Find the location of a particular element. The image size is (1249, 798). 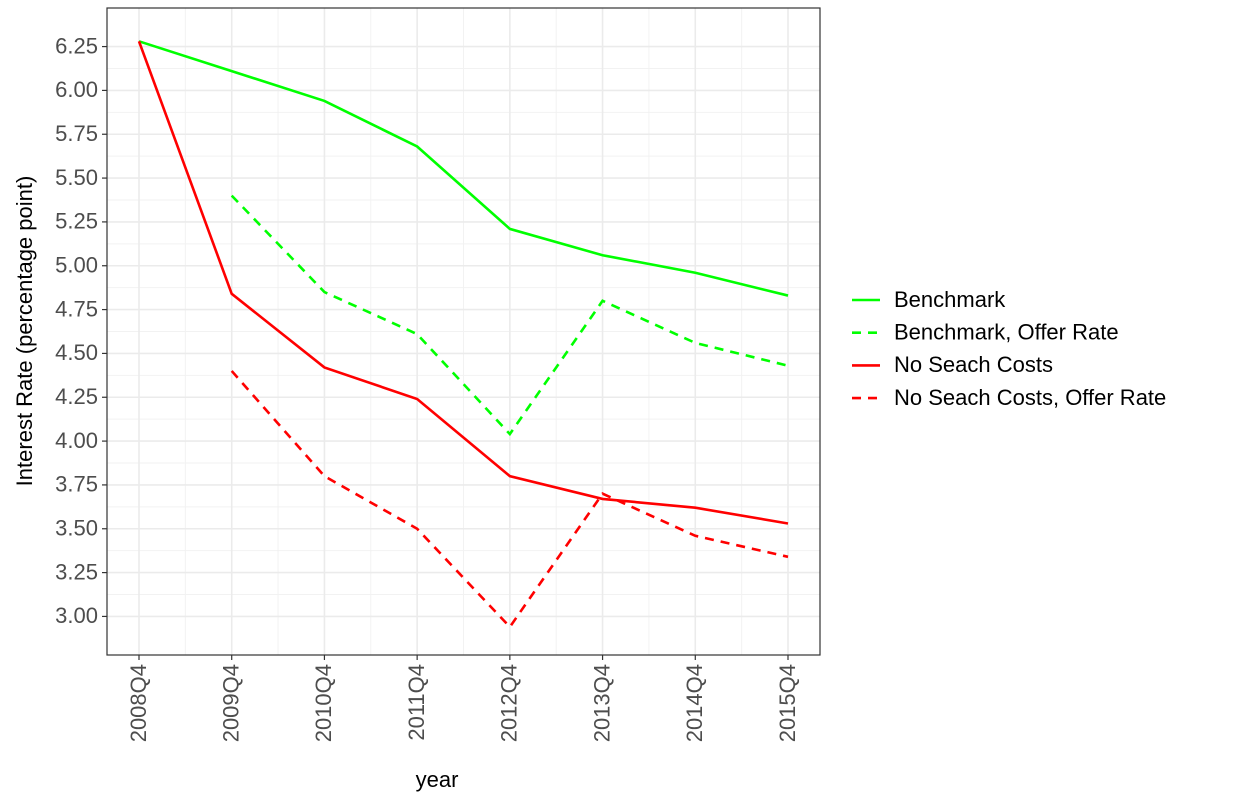

legend-label: Benchmark, Offer Rate is located at coordinates (1006, 332).